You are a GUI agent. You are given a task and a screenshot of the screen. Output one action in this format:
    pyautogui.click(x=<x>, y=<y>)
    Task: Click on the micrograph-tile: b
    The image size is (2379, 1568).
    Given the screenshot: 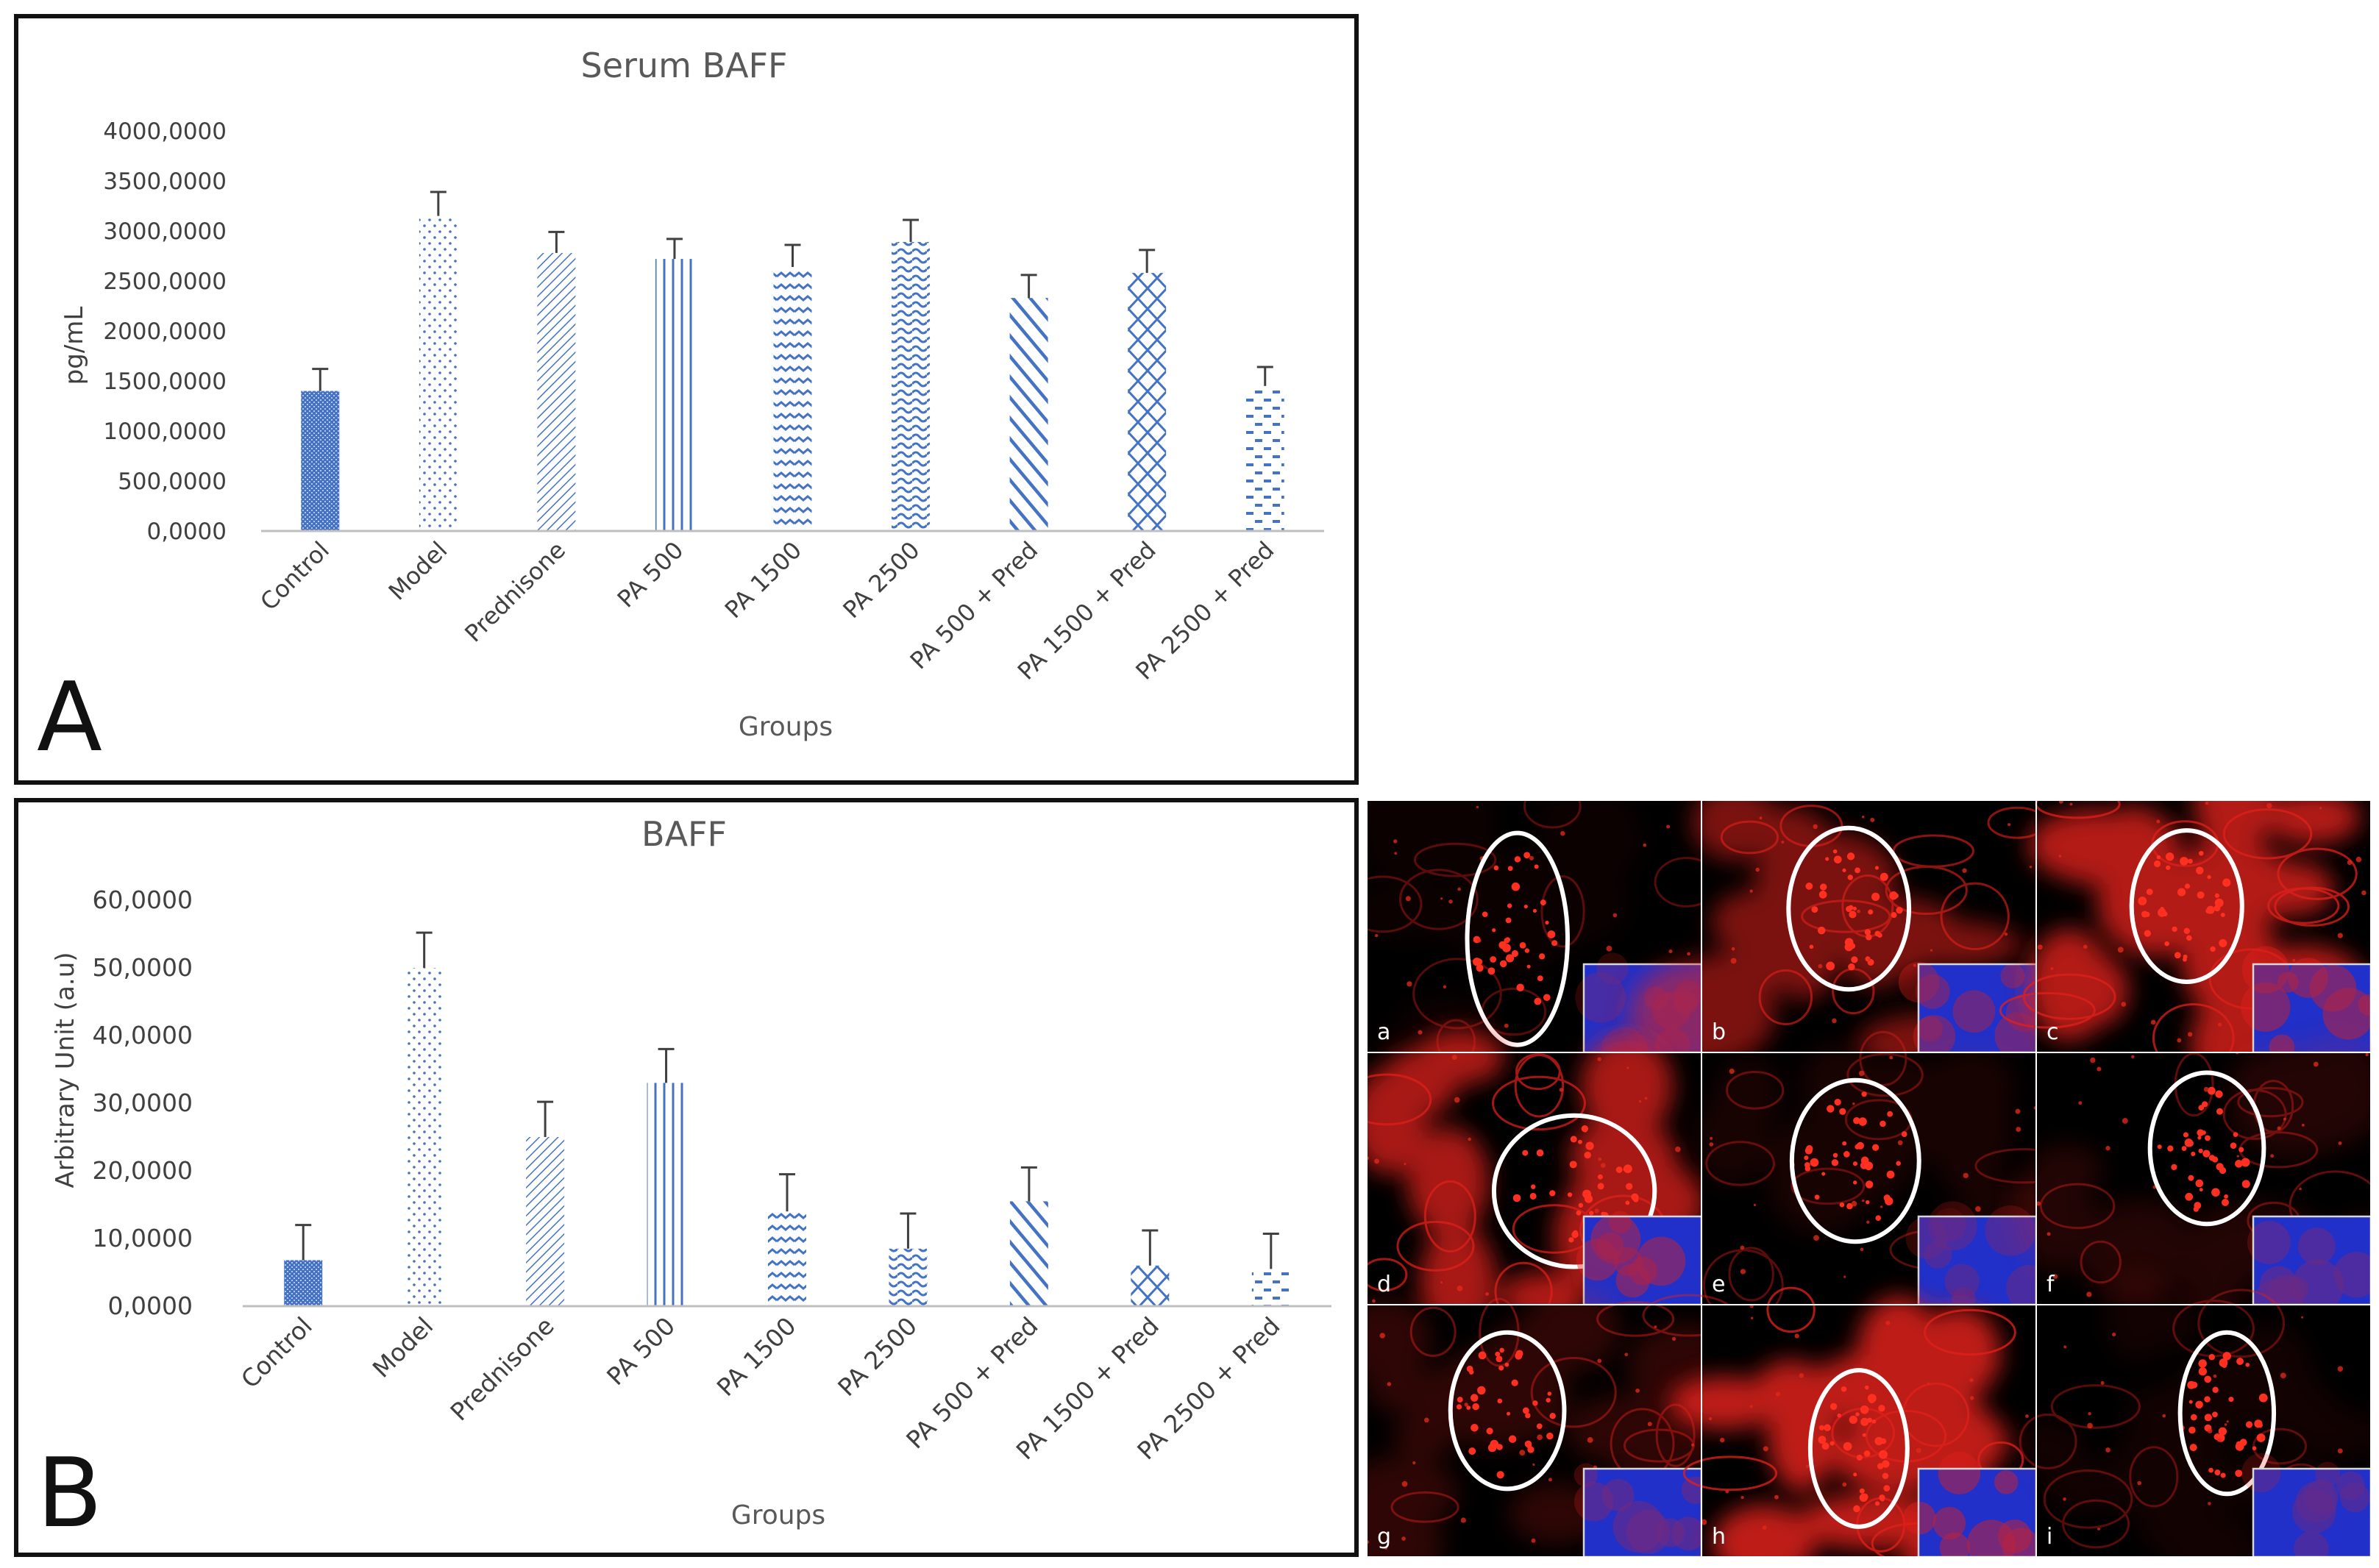 What is the action you would take?
    pyautogui.click(x=1838, y=935)
    